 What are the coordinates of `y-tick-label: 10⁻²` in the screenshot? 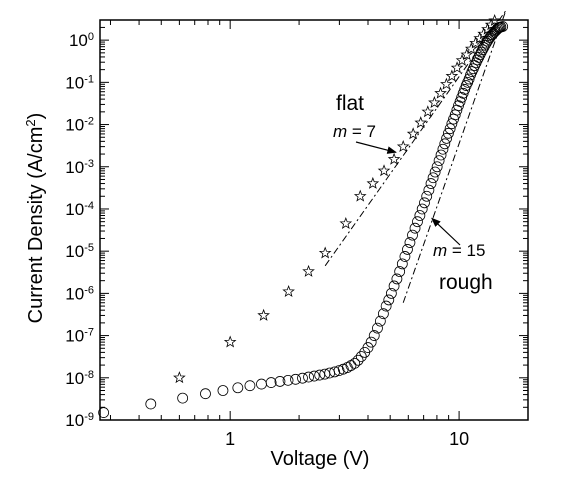 It's located at (79, 125).